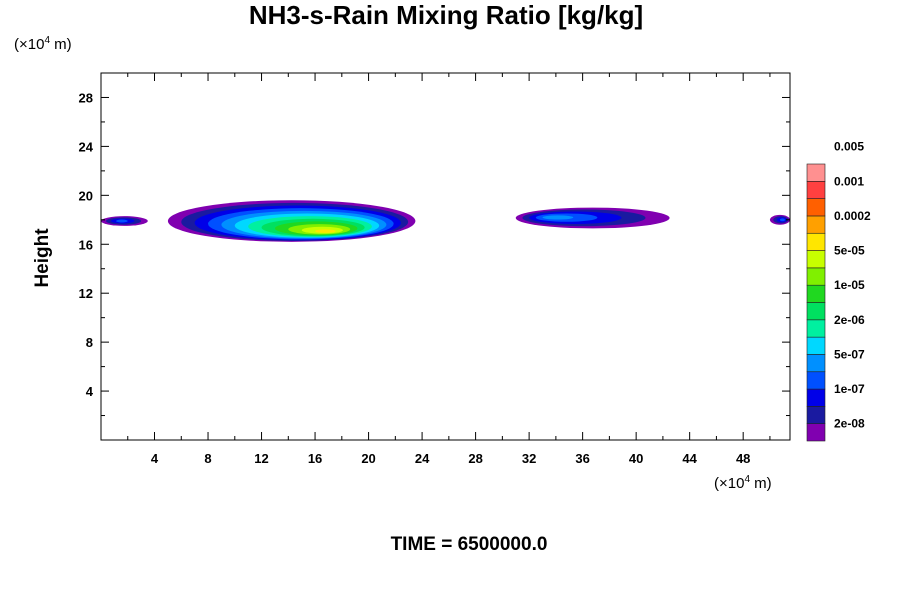  Describe the element at coordinates (743, 458) in the screenshot. I see `x-tick-label: 48` at that location.